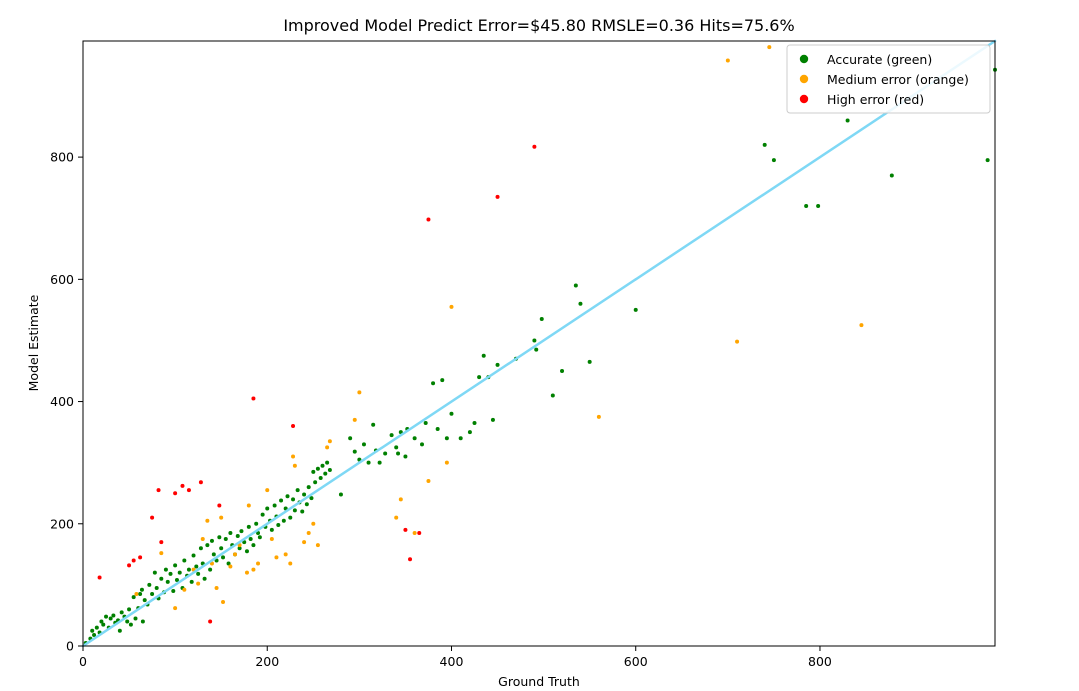 This screenshot has height=691, width=1079. Describe the element at coordinates (267, 661) in the screenshot. I see `x-tick-label-200: 200` at that location.